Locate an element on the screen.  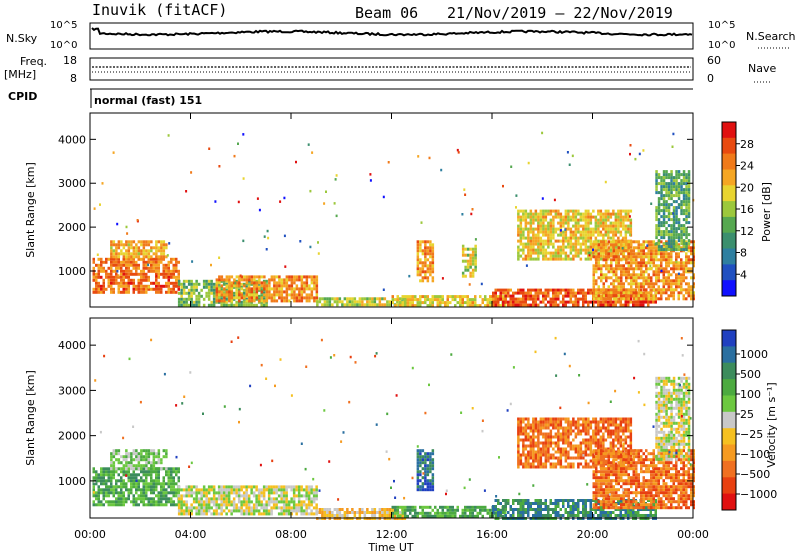
power-cell-r5 is located at coordinates (462, 297).